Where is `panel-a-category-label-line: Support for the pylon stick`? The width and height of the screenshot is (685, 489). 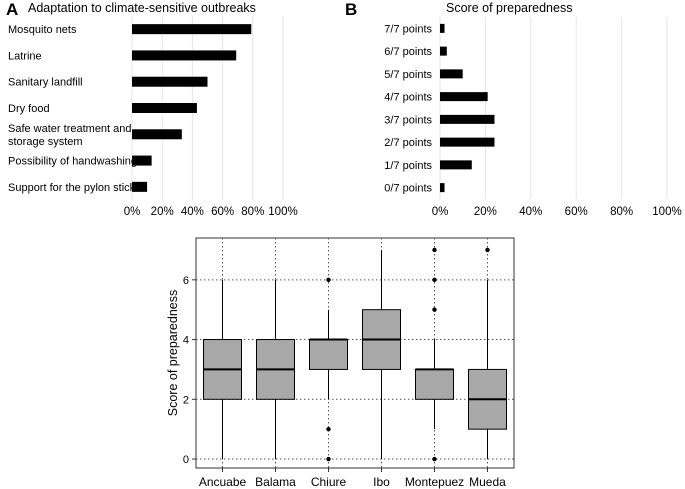
panel-a-category-label-line: Support for the pylon stick is located at coordinates (72, 188).